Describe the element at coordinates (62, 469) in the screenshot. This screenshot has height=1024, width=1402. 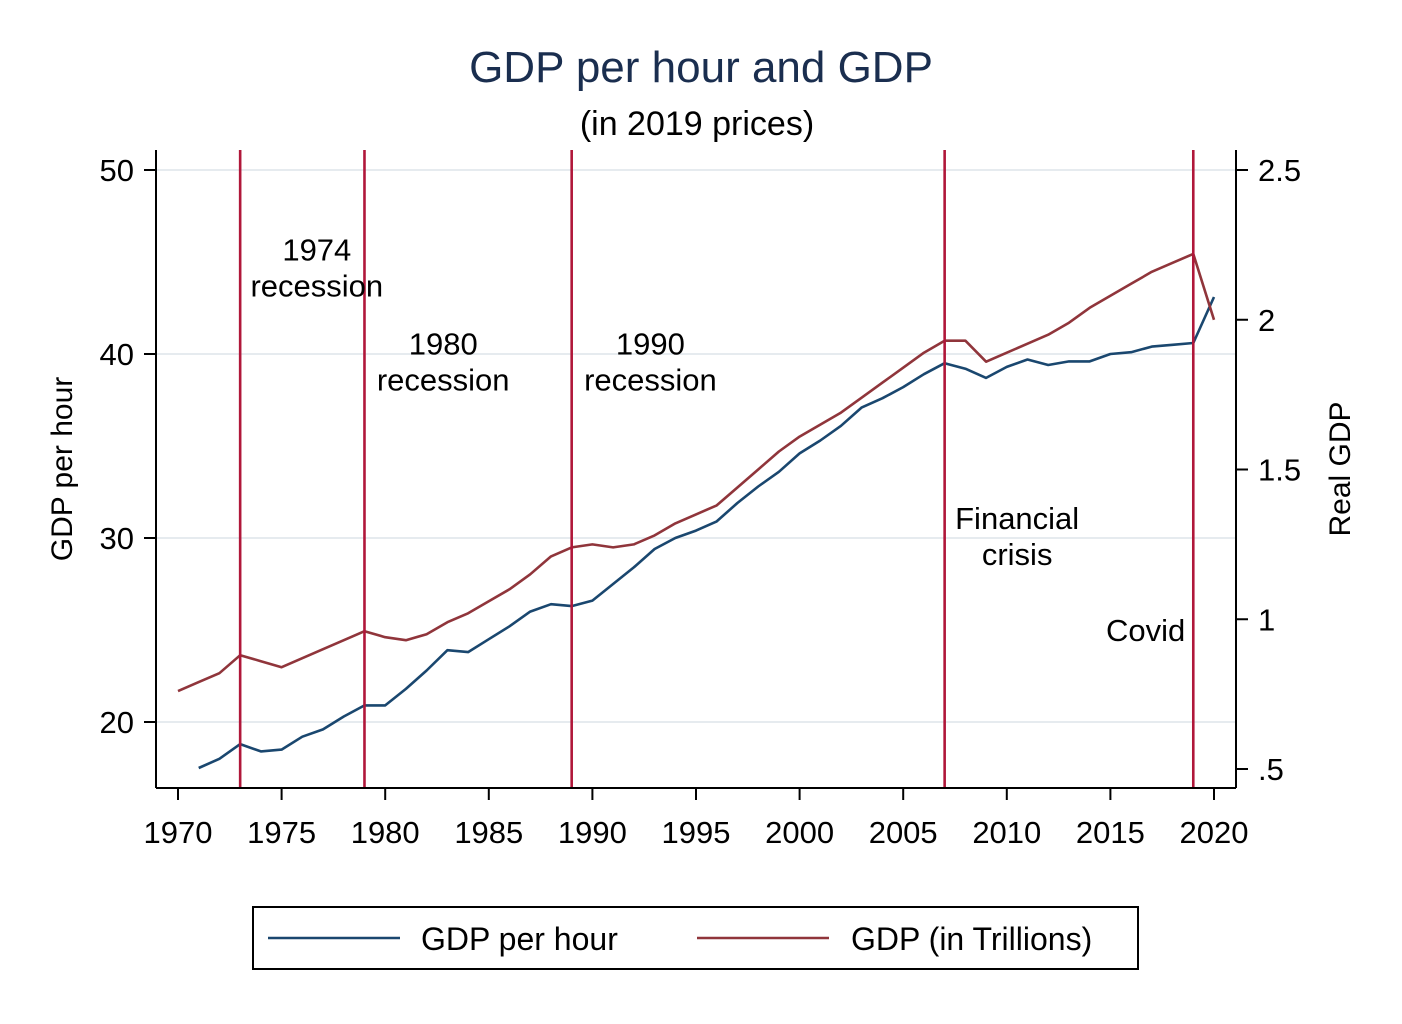
I see `y-axis-left-label: GDP per hour` at that location.